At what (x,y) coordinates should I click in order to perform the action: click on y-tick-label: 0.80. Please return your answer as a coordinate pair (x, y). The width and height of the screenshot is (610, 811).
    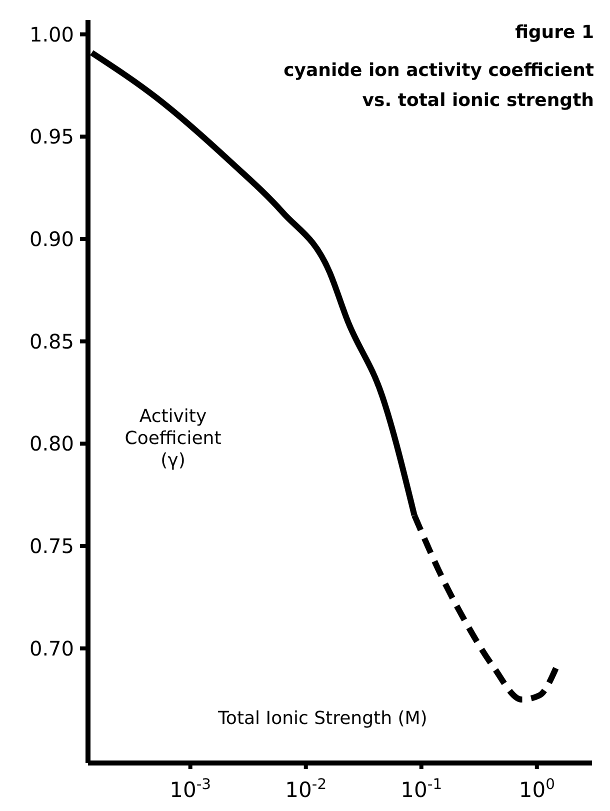
    Looking at the image, I should click on (51, 444).